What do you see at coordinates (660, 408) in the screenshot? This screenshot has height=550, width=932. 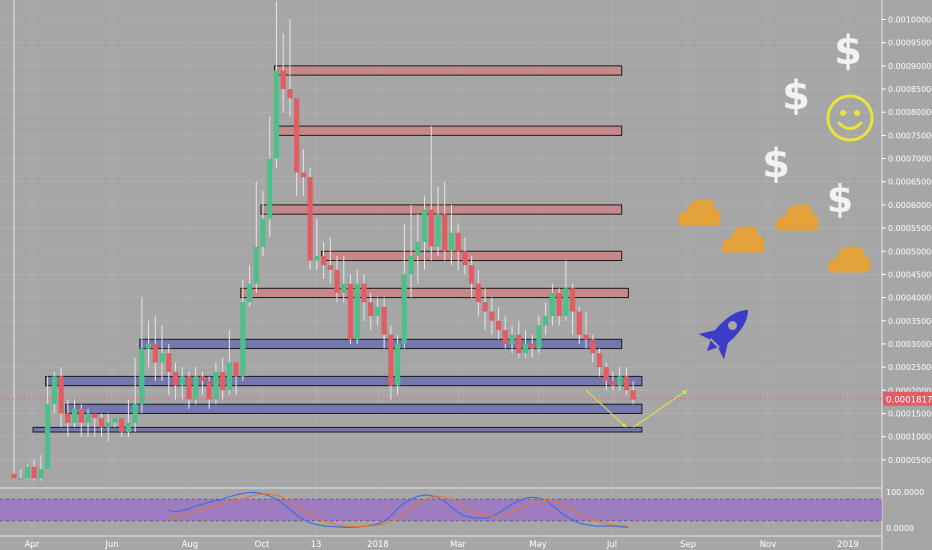 I see `arrow-line` at bounding box center [660, 408].